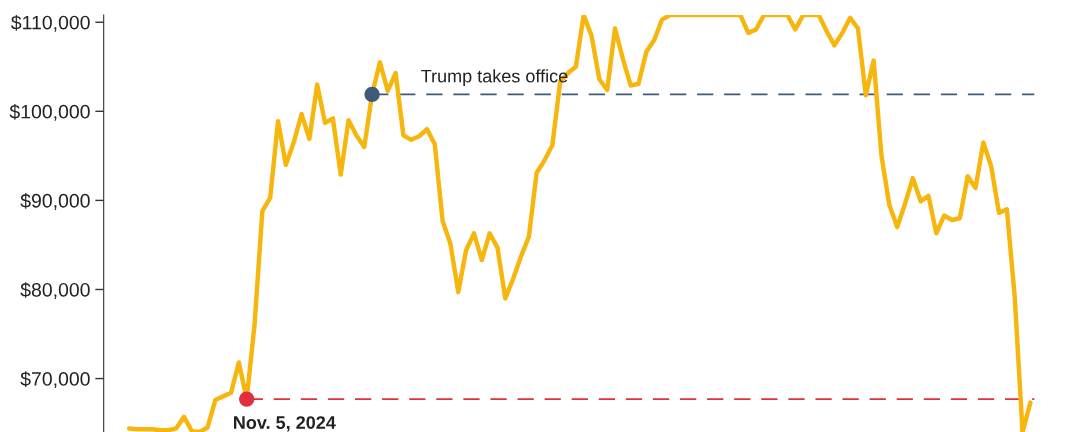 The height and width of the screenshot is (432, 1080). I want to click on y-tick-label: $90,000, so click(55, 201).